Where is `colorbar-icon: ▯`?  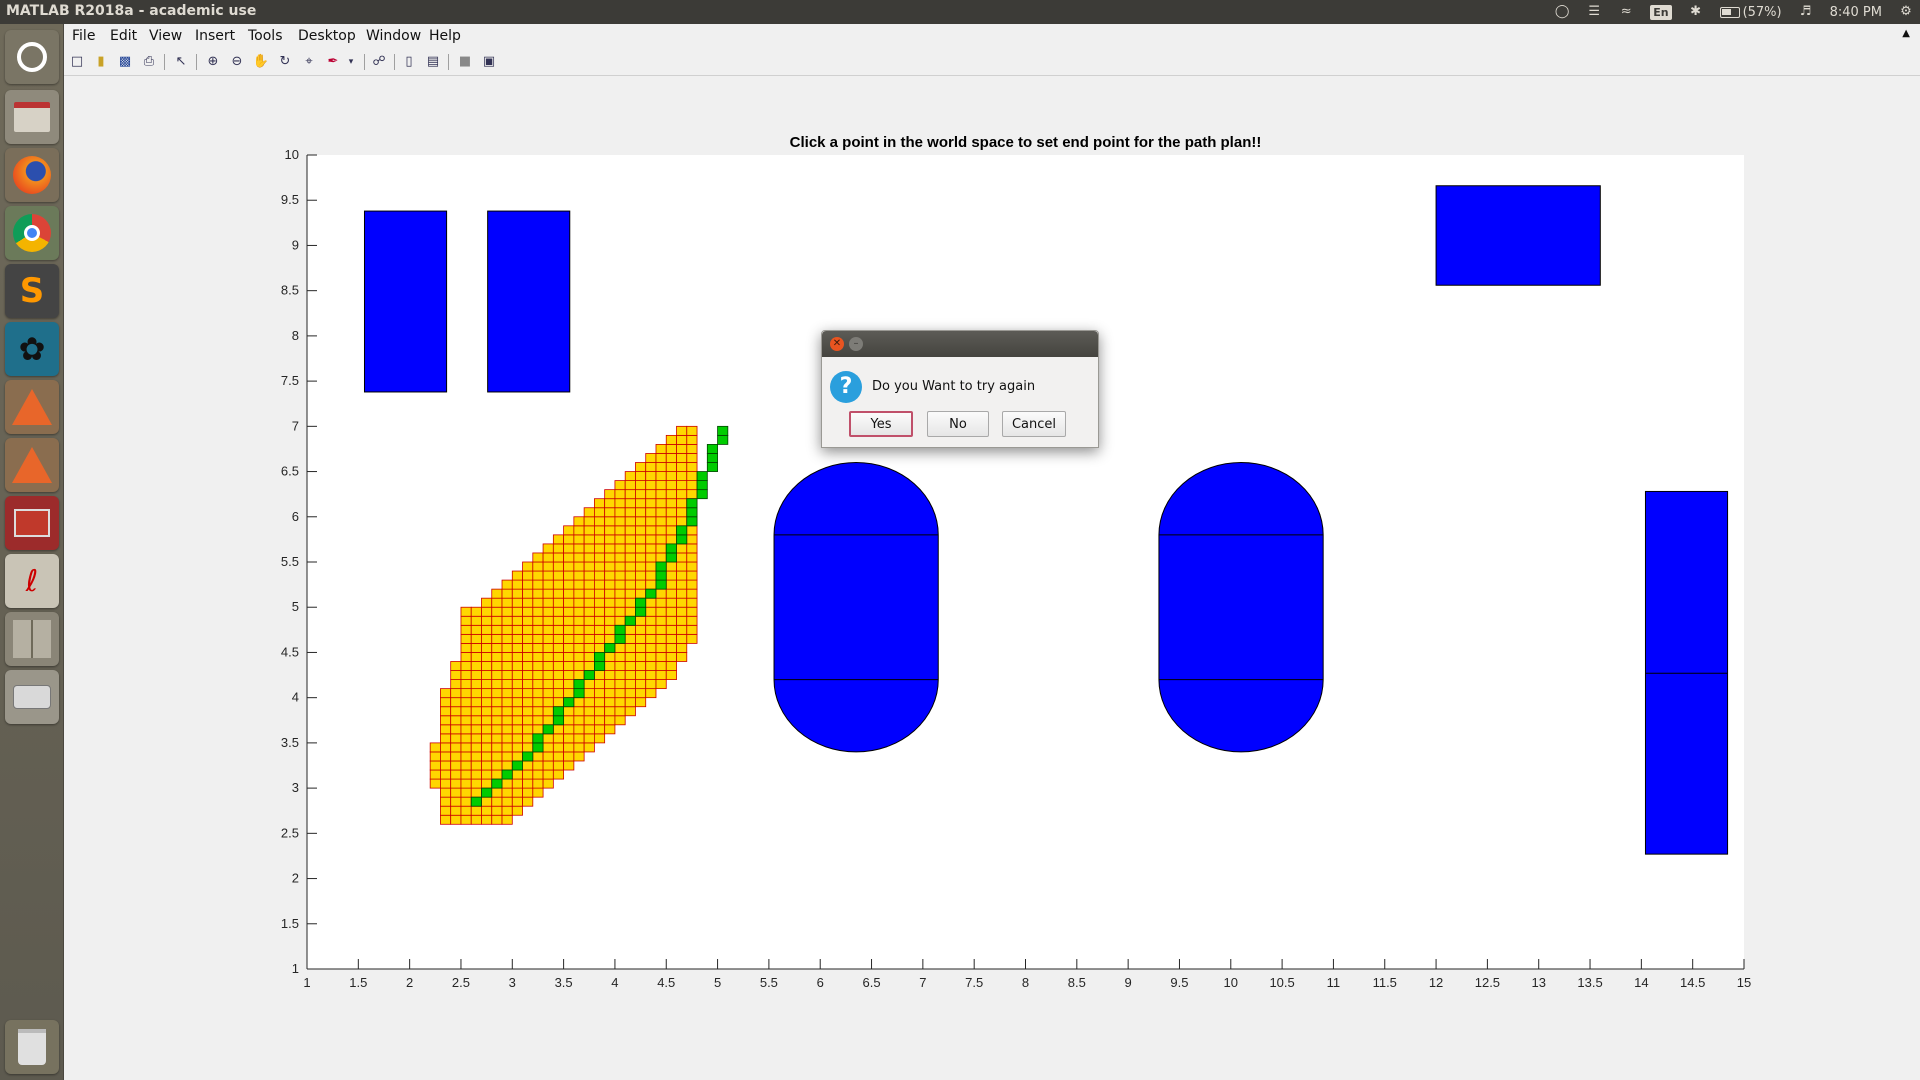 colorbar-icon: ▯ is located at coordinates (409, 61).